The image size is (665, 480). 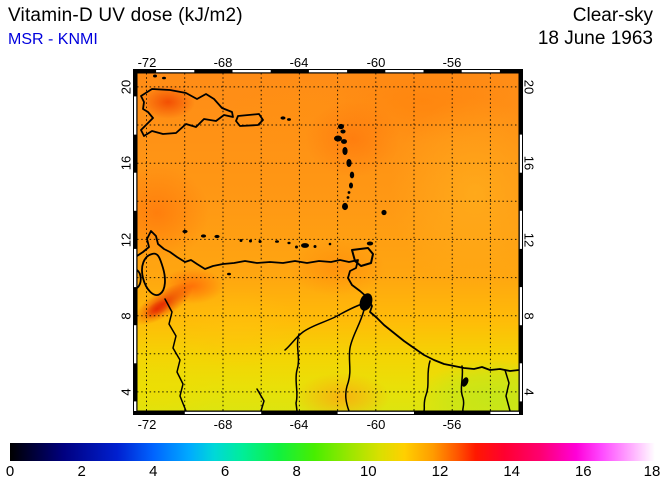 What do you see at coordinates (440, 471) in the screenshot?
I see `colorbar-tick-6: 12` at bounding box center [440, 471].